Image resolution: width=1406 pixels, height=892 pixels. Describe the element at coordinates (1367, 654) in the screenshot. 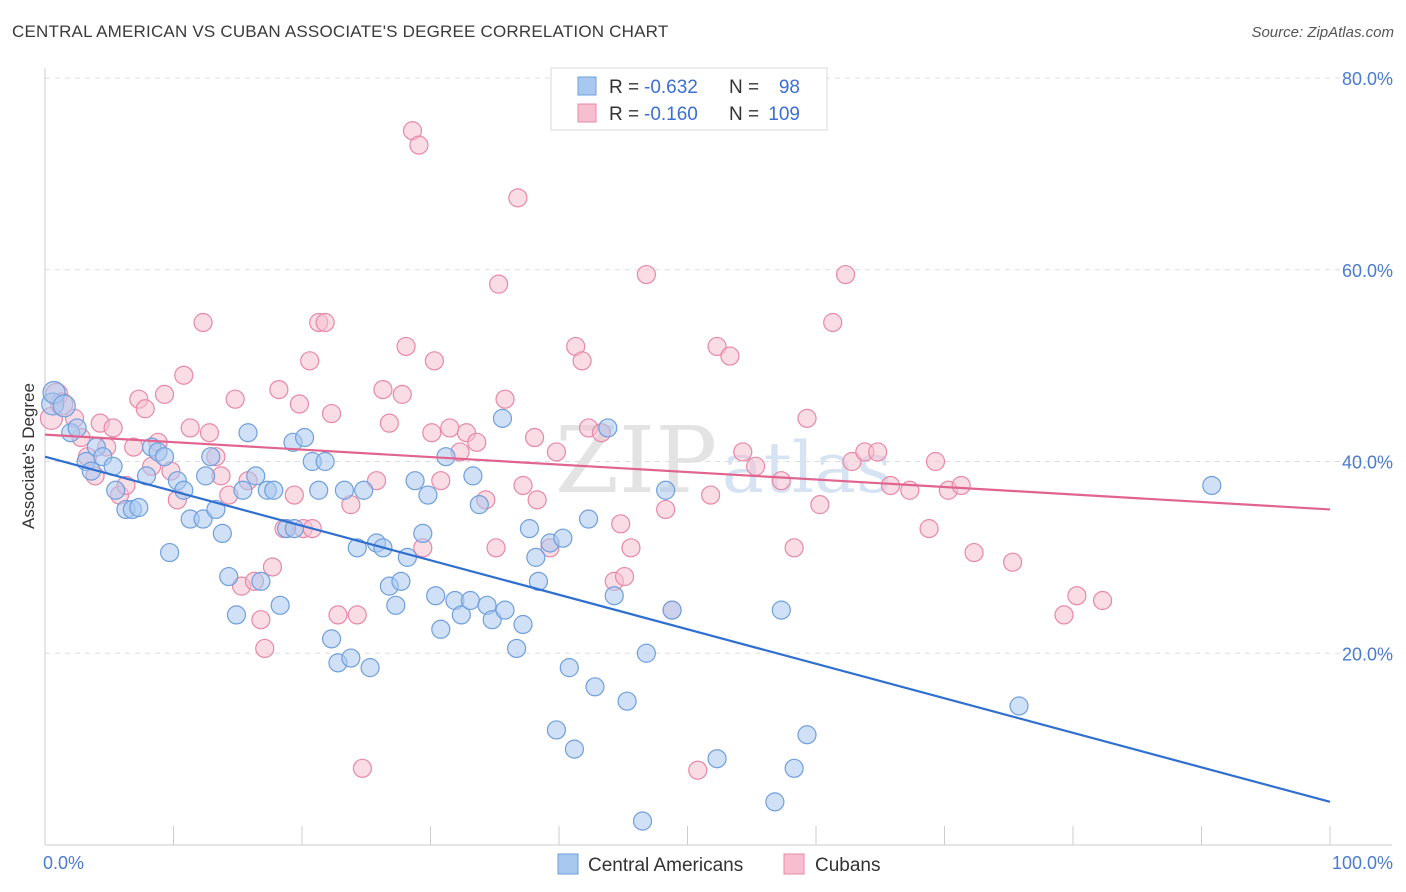

I see `y-tick-label-0: 20.0%` at that location.